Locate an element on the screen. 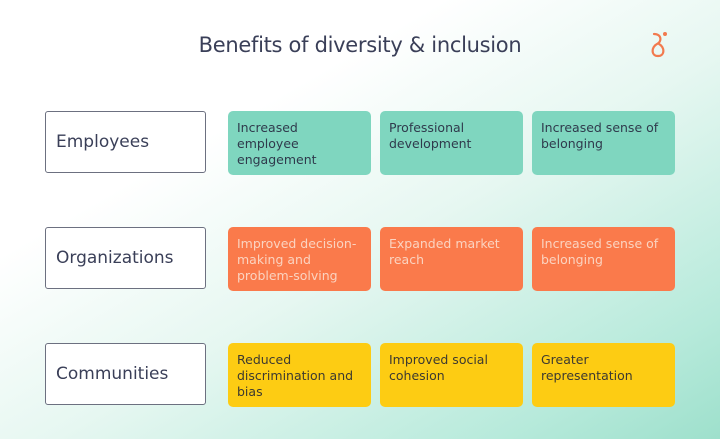  row-label-communities: Communities is located at coordinates (125, 374).